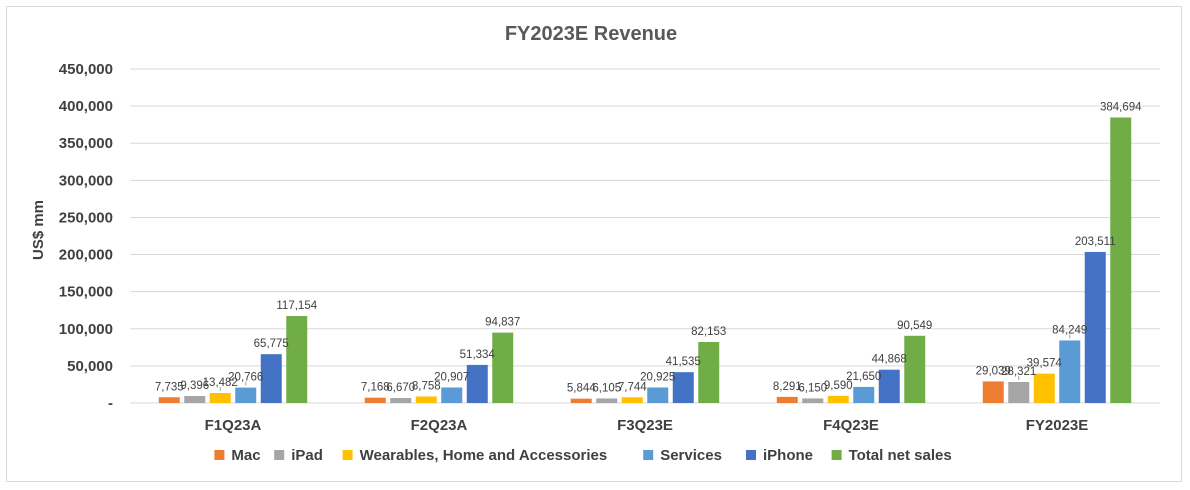 The height and width of the screenshot is (490, 1190). What do you see at coordinates (863, 377) in the screenshot?
I see `data-label: 21,650` at bounding box center [863, 377].